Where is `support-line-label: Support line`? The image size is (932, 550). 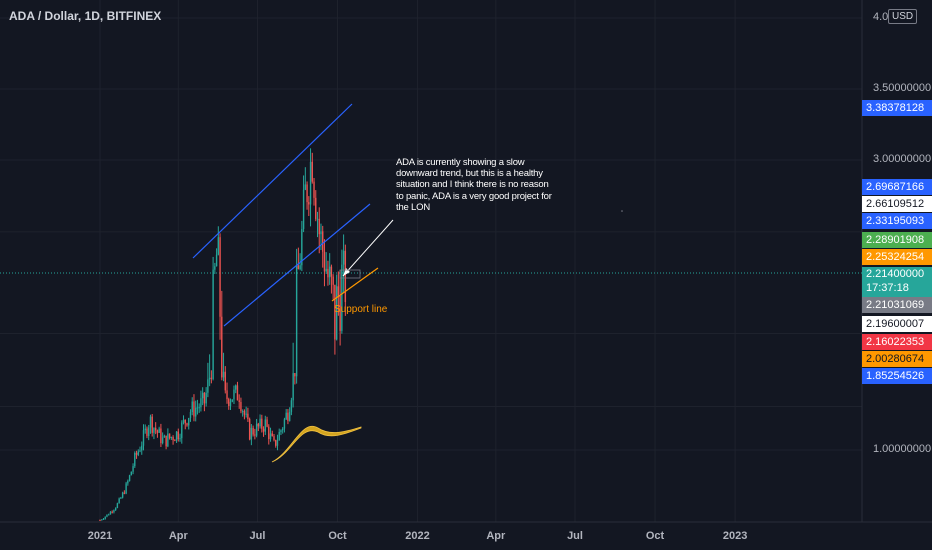 support-line-label: Support line is located at coordinates (361, 309).